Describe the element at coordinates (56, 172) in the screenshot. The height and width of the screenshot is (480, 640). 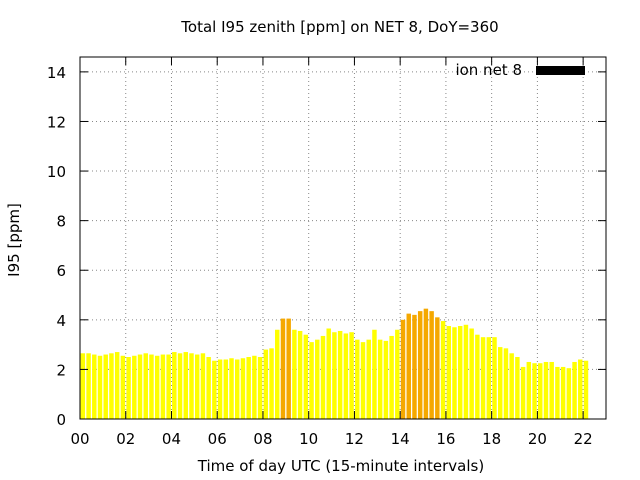
I see `y-tick-label: 10` at that location.